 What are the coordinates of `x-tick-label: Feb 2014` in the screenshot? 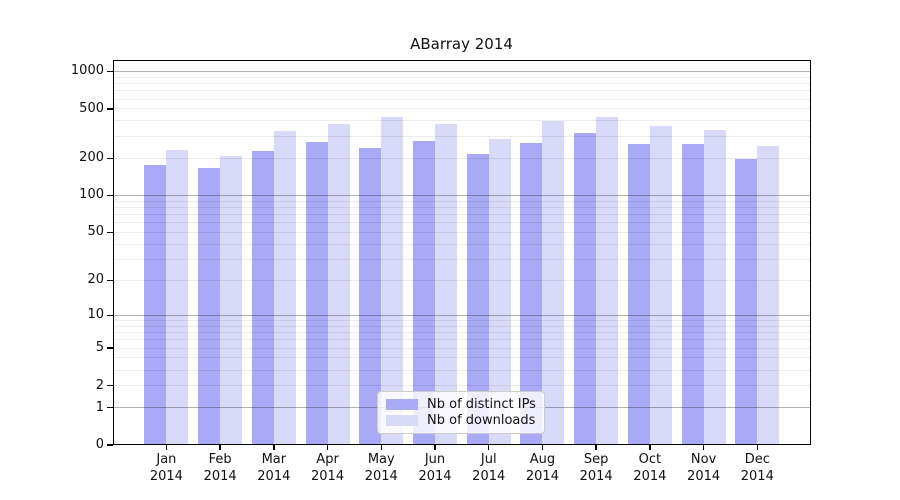 It's located at (220, 468).